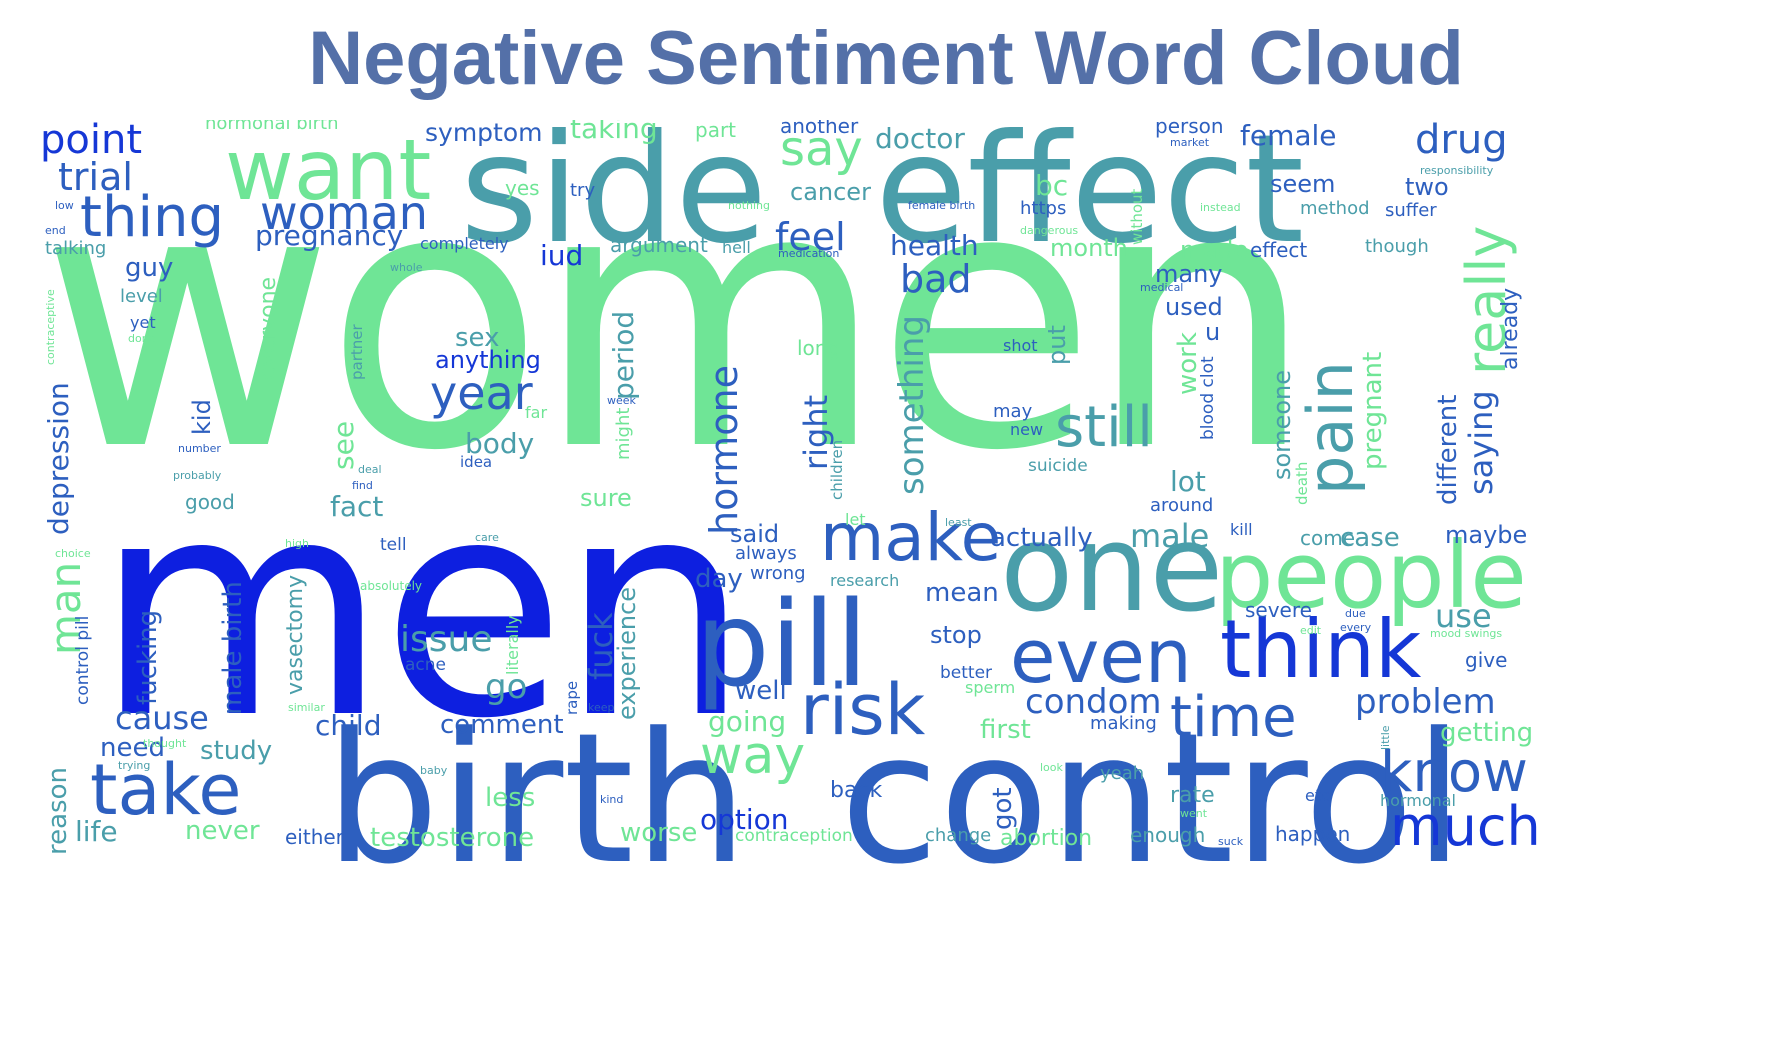 The width and height of the screenshot is (1772, 1040). Describe the element at coordinates (1233, 717) in the screenshot. I see `word-time: time` at that location.